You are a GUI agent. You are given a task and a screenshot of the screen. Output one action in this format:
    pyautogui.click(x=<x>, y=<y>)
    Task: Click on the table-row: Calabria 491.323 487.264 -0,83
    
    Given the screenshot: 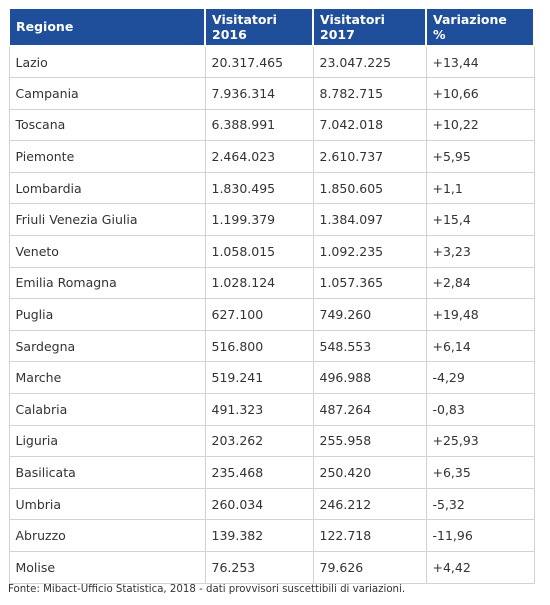 What is the action you would take?
    pyautogui.click(x=271, y=409)
    